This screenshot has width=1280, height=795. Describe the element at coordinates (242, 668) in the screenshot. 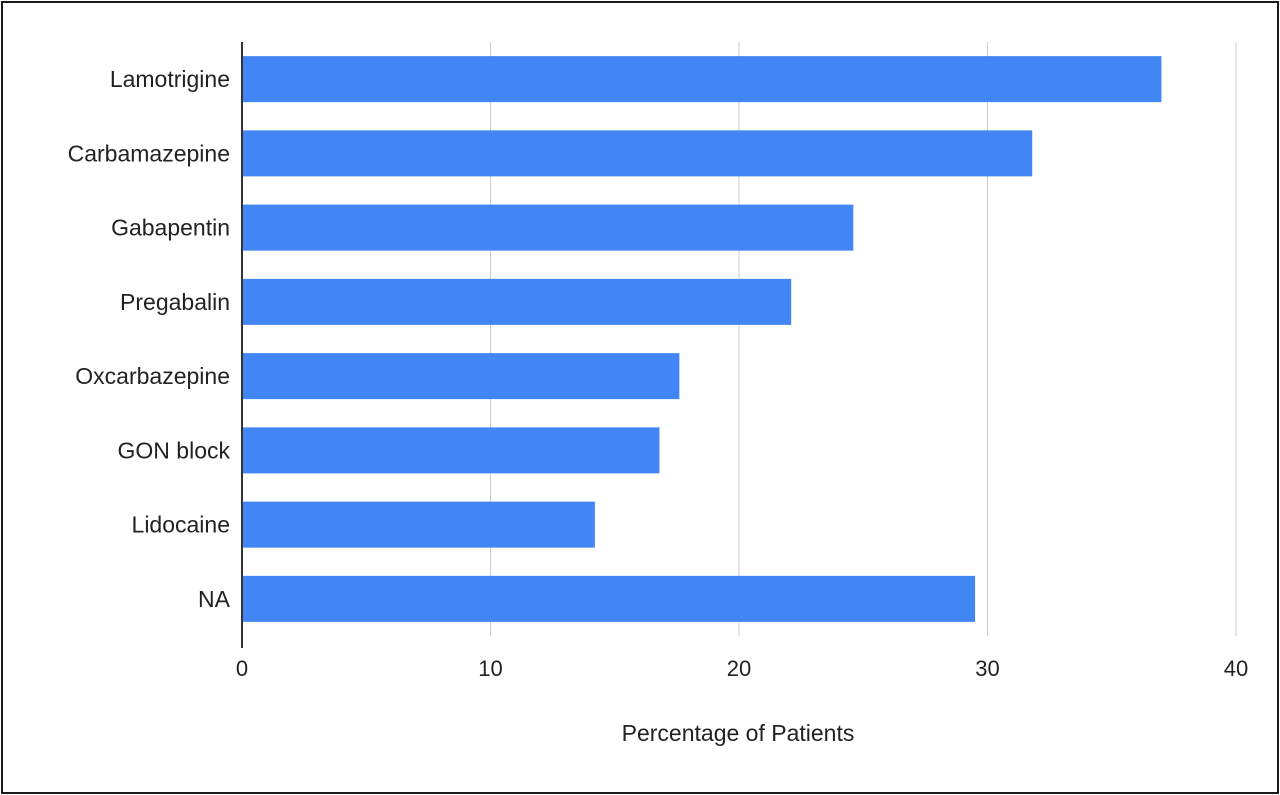

I see `x-tick-label: 0` at that location.